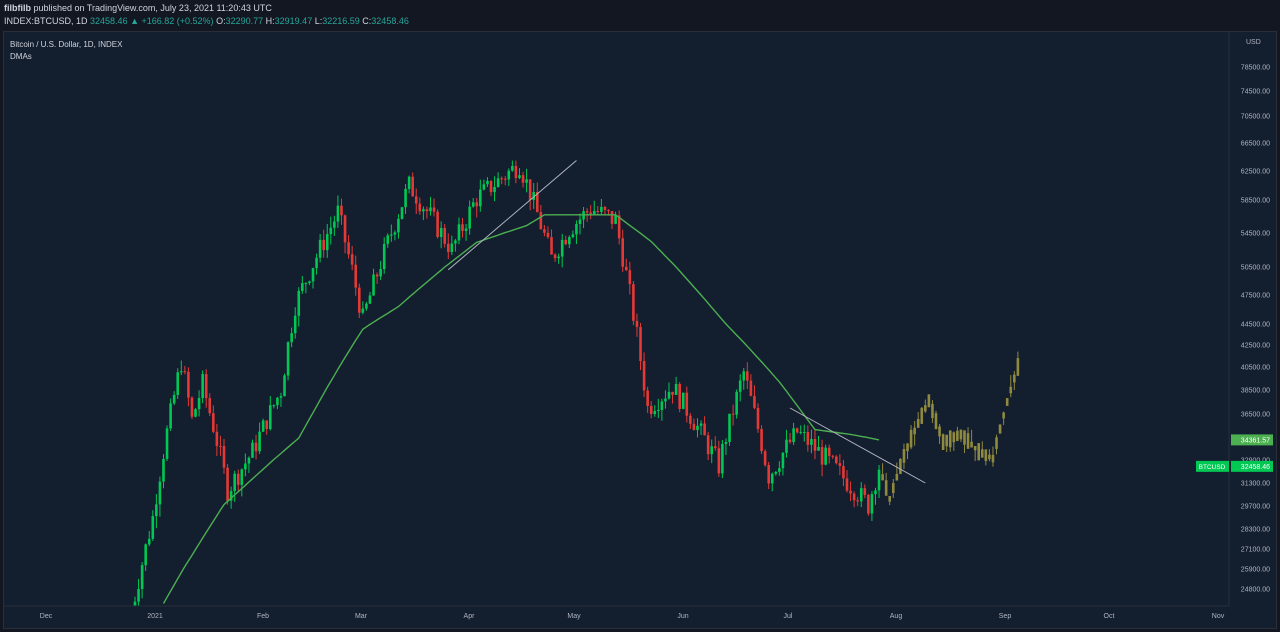  Describe the element at coordinates (616, 612) in the screenshot. I see `time-axis: Dec 2021 Feb Mar Apr May Jun Jul Aug Sep Oct Nov` at that location.